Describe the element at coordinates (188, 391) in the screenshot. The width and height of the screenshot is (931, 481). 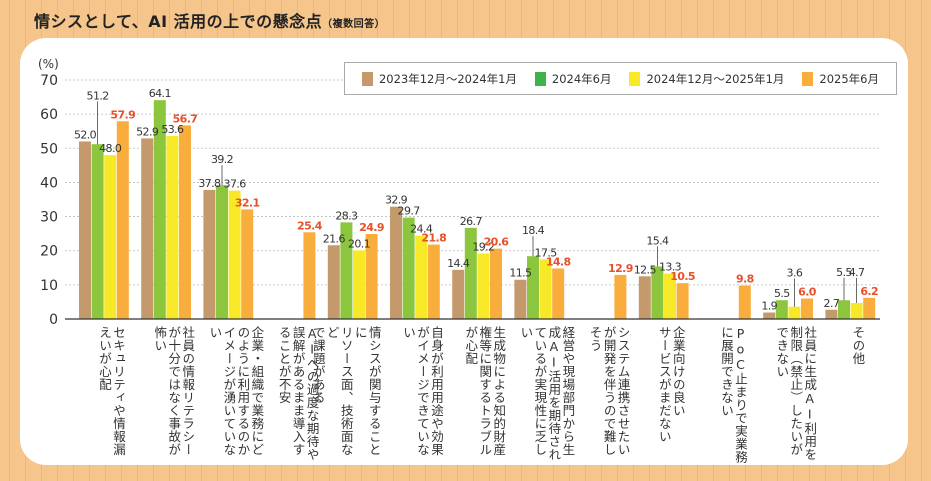
I see `x-tick-label-line: 社員の情報リテラシー` at that location.